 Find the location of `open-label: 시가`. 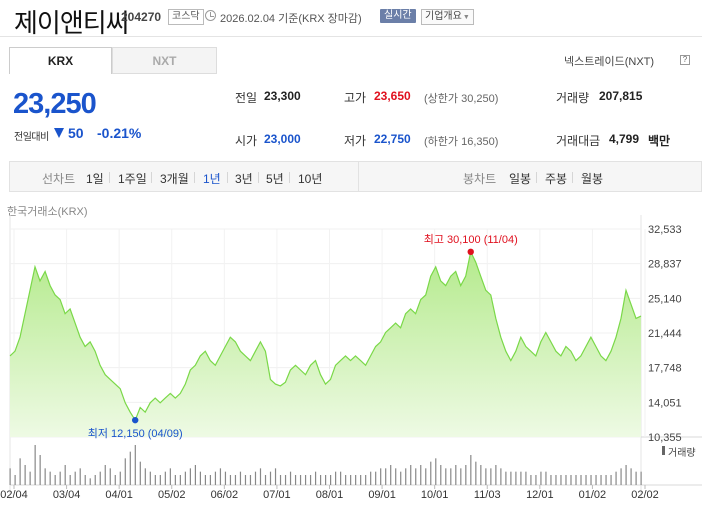

open-label: 시가 is located at coordinates (246, 141).